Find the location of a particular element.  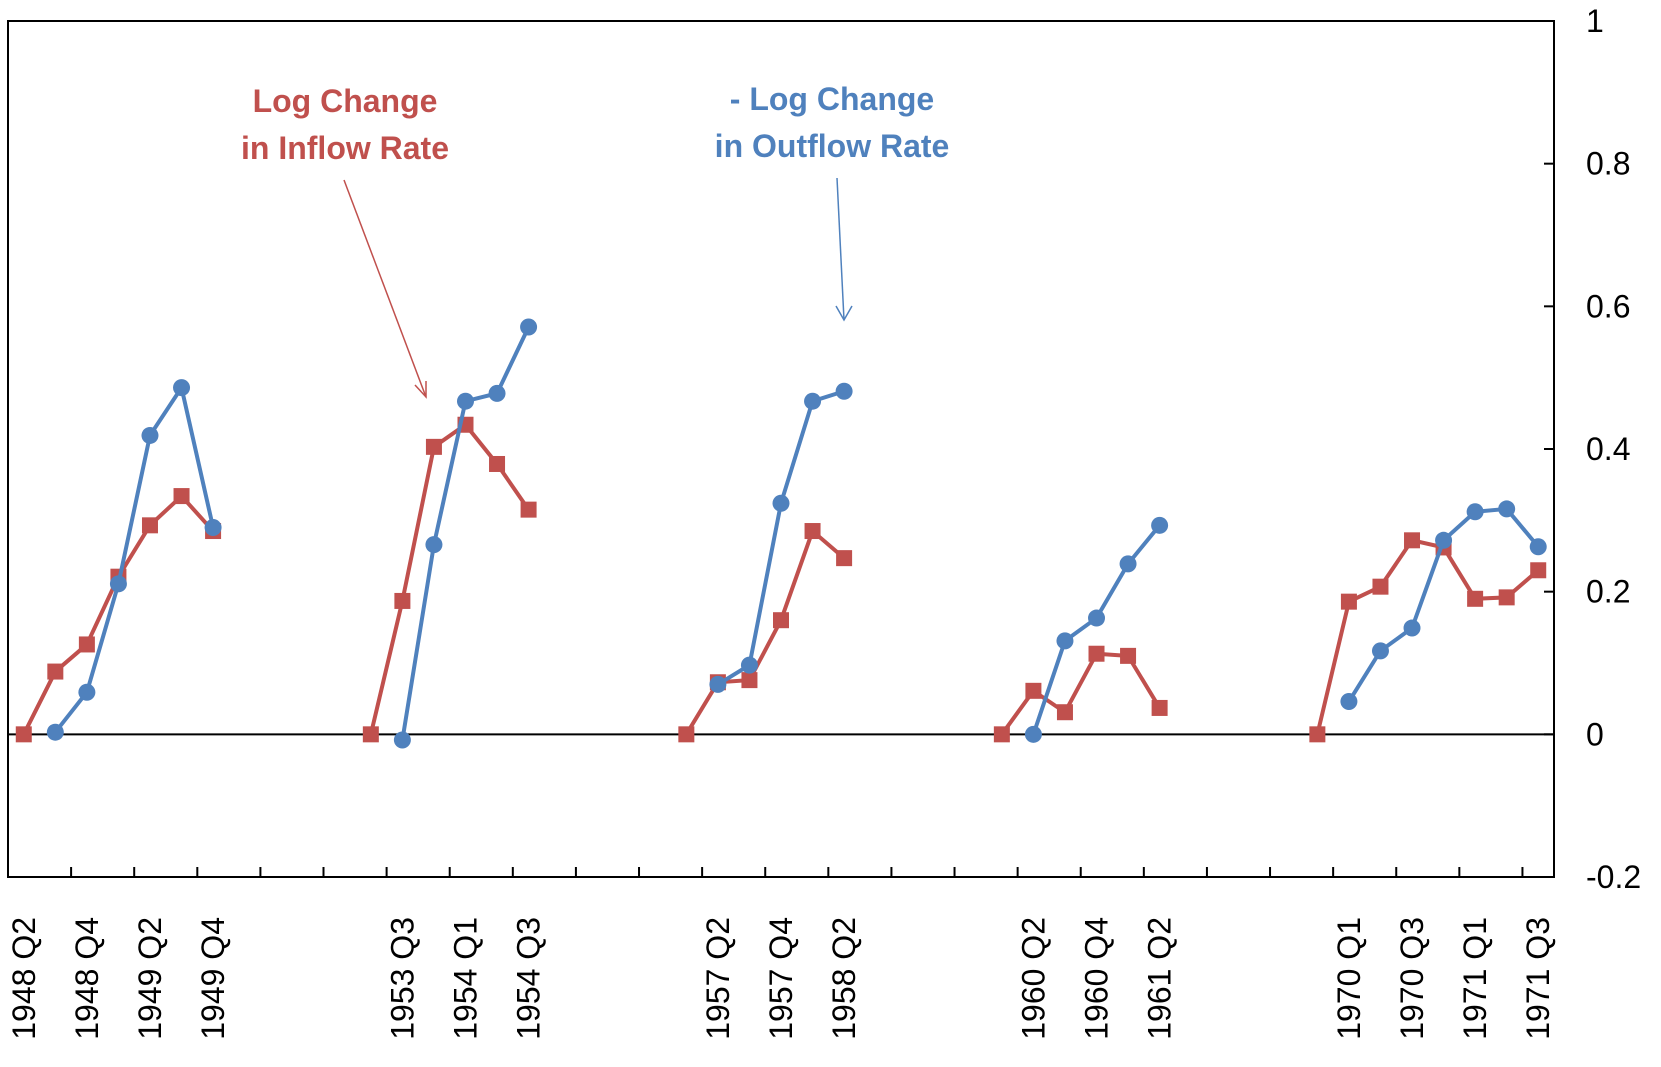

x-tick-label: 1953 Q3 is located at coordinates (402, 978).